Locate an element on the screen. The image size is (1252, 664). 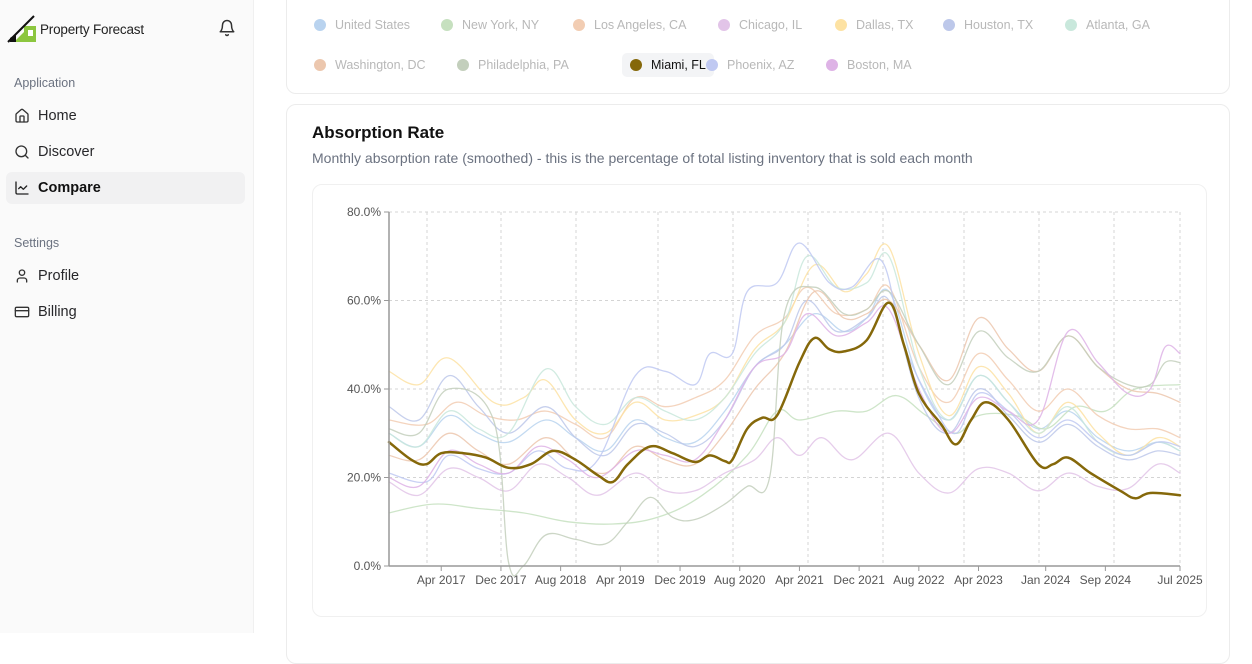
group-label-settings: Settings is located at coordinates (37, 243).